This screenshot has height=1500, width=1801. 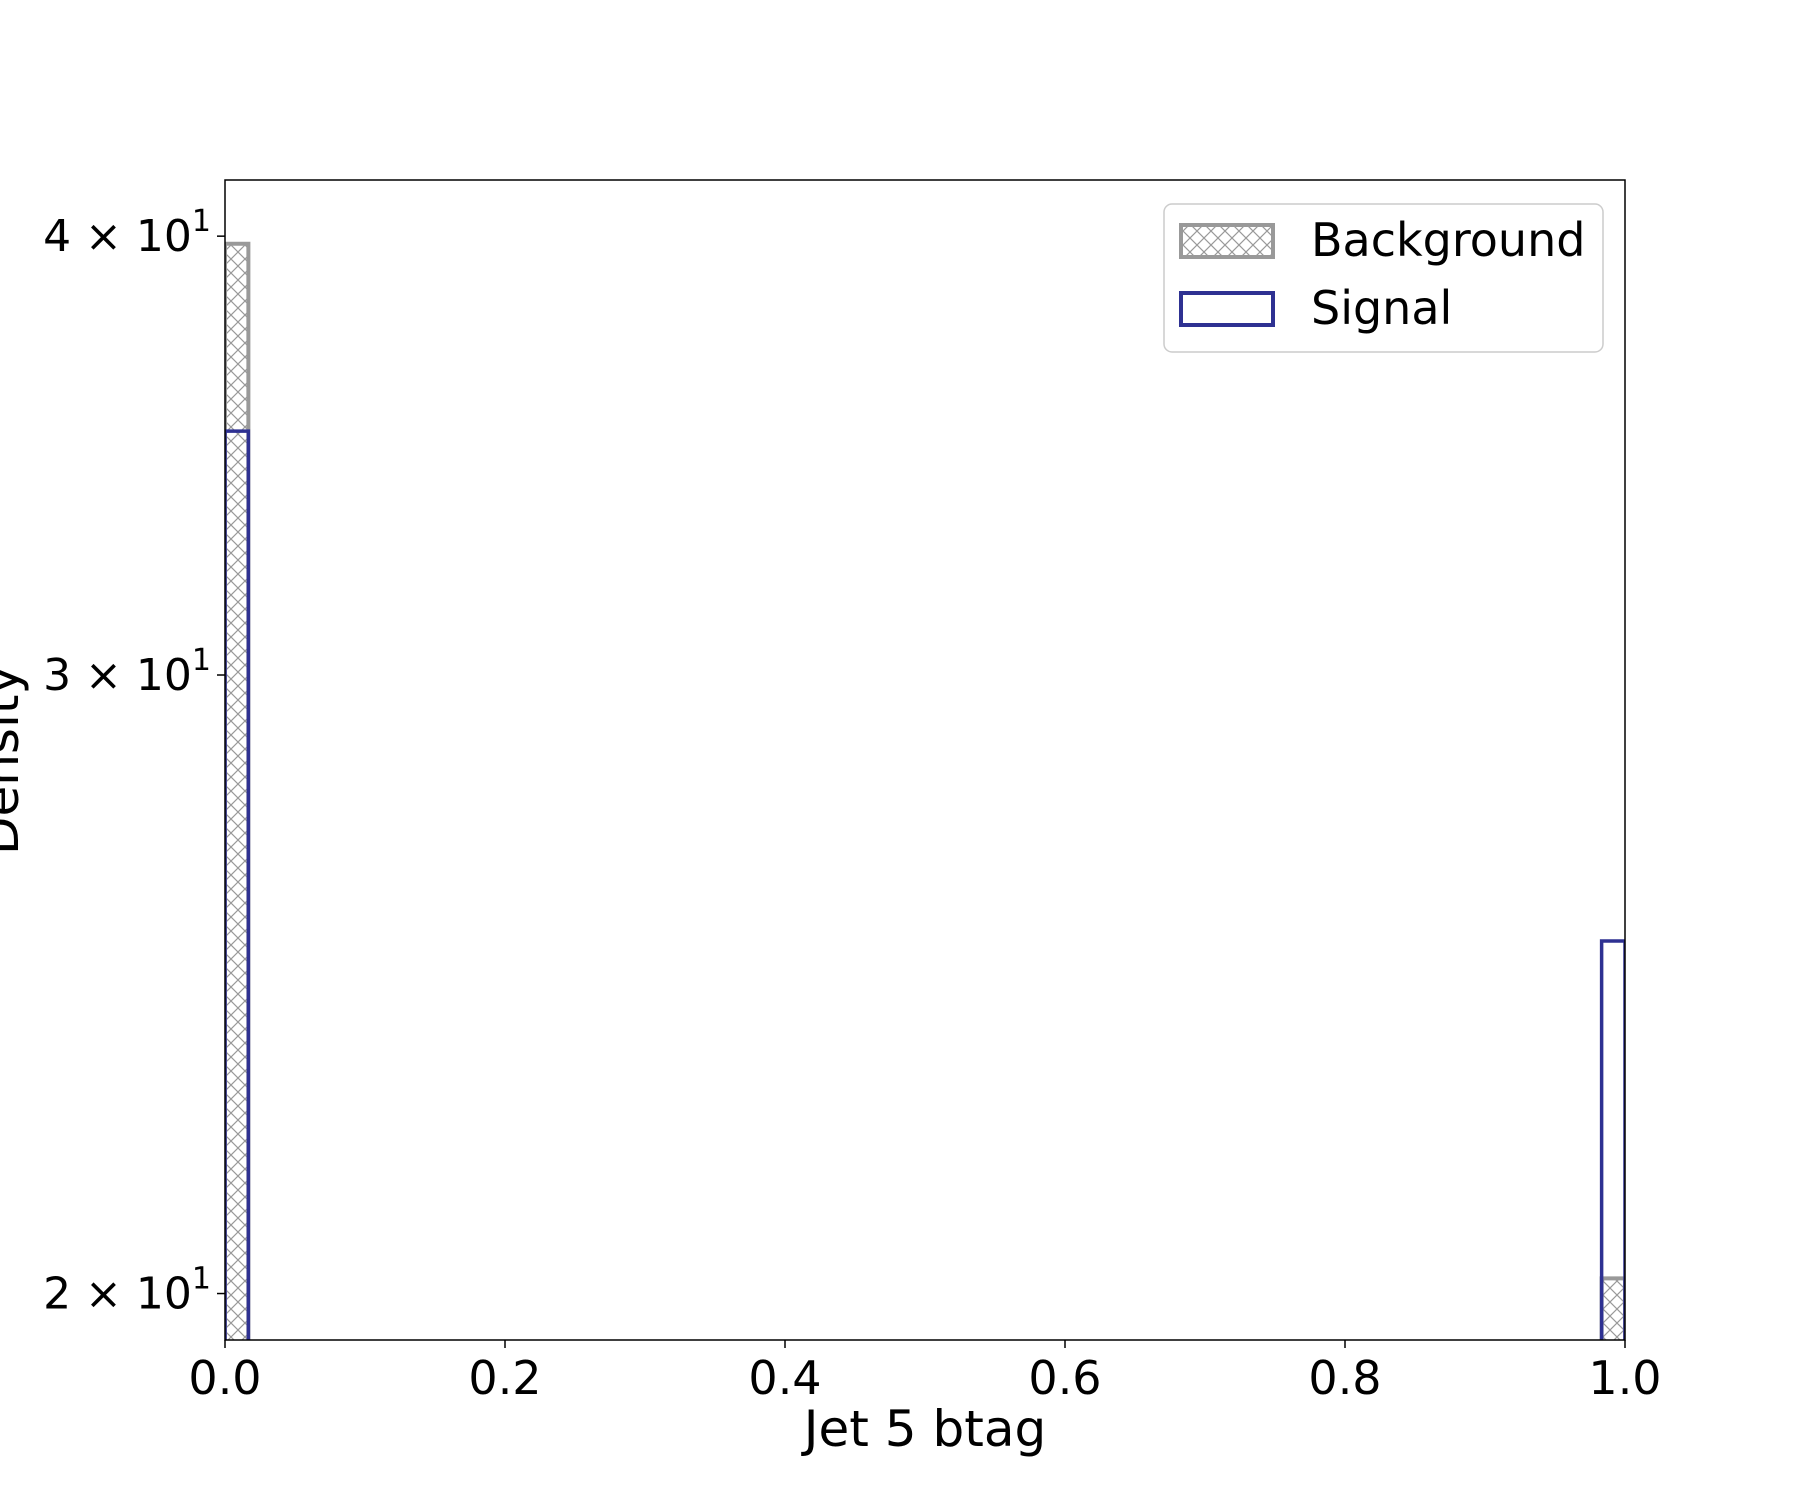 I want to click on legend-swatch-signal, so click(x=1227, y=309).